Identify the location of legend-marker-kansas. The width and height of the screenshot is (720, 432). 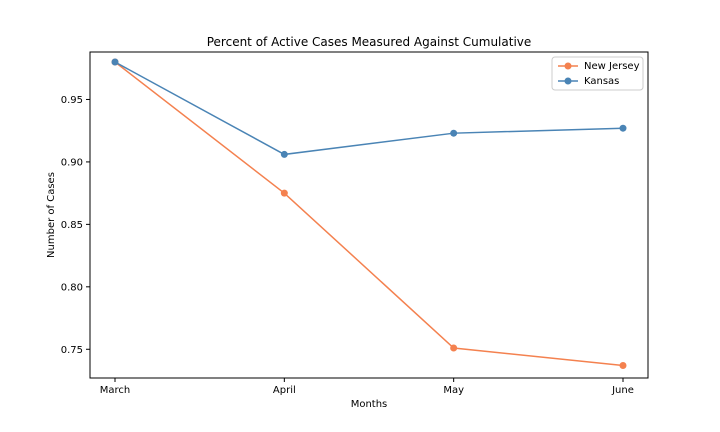
(568, 81).